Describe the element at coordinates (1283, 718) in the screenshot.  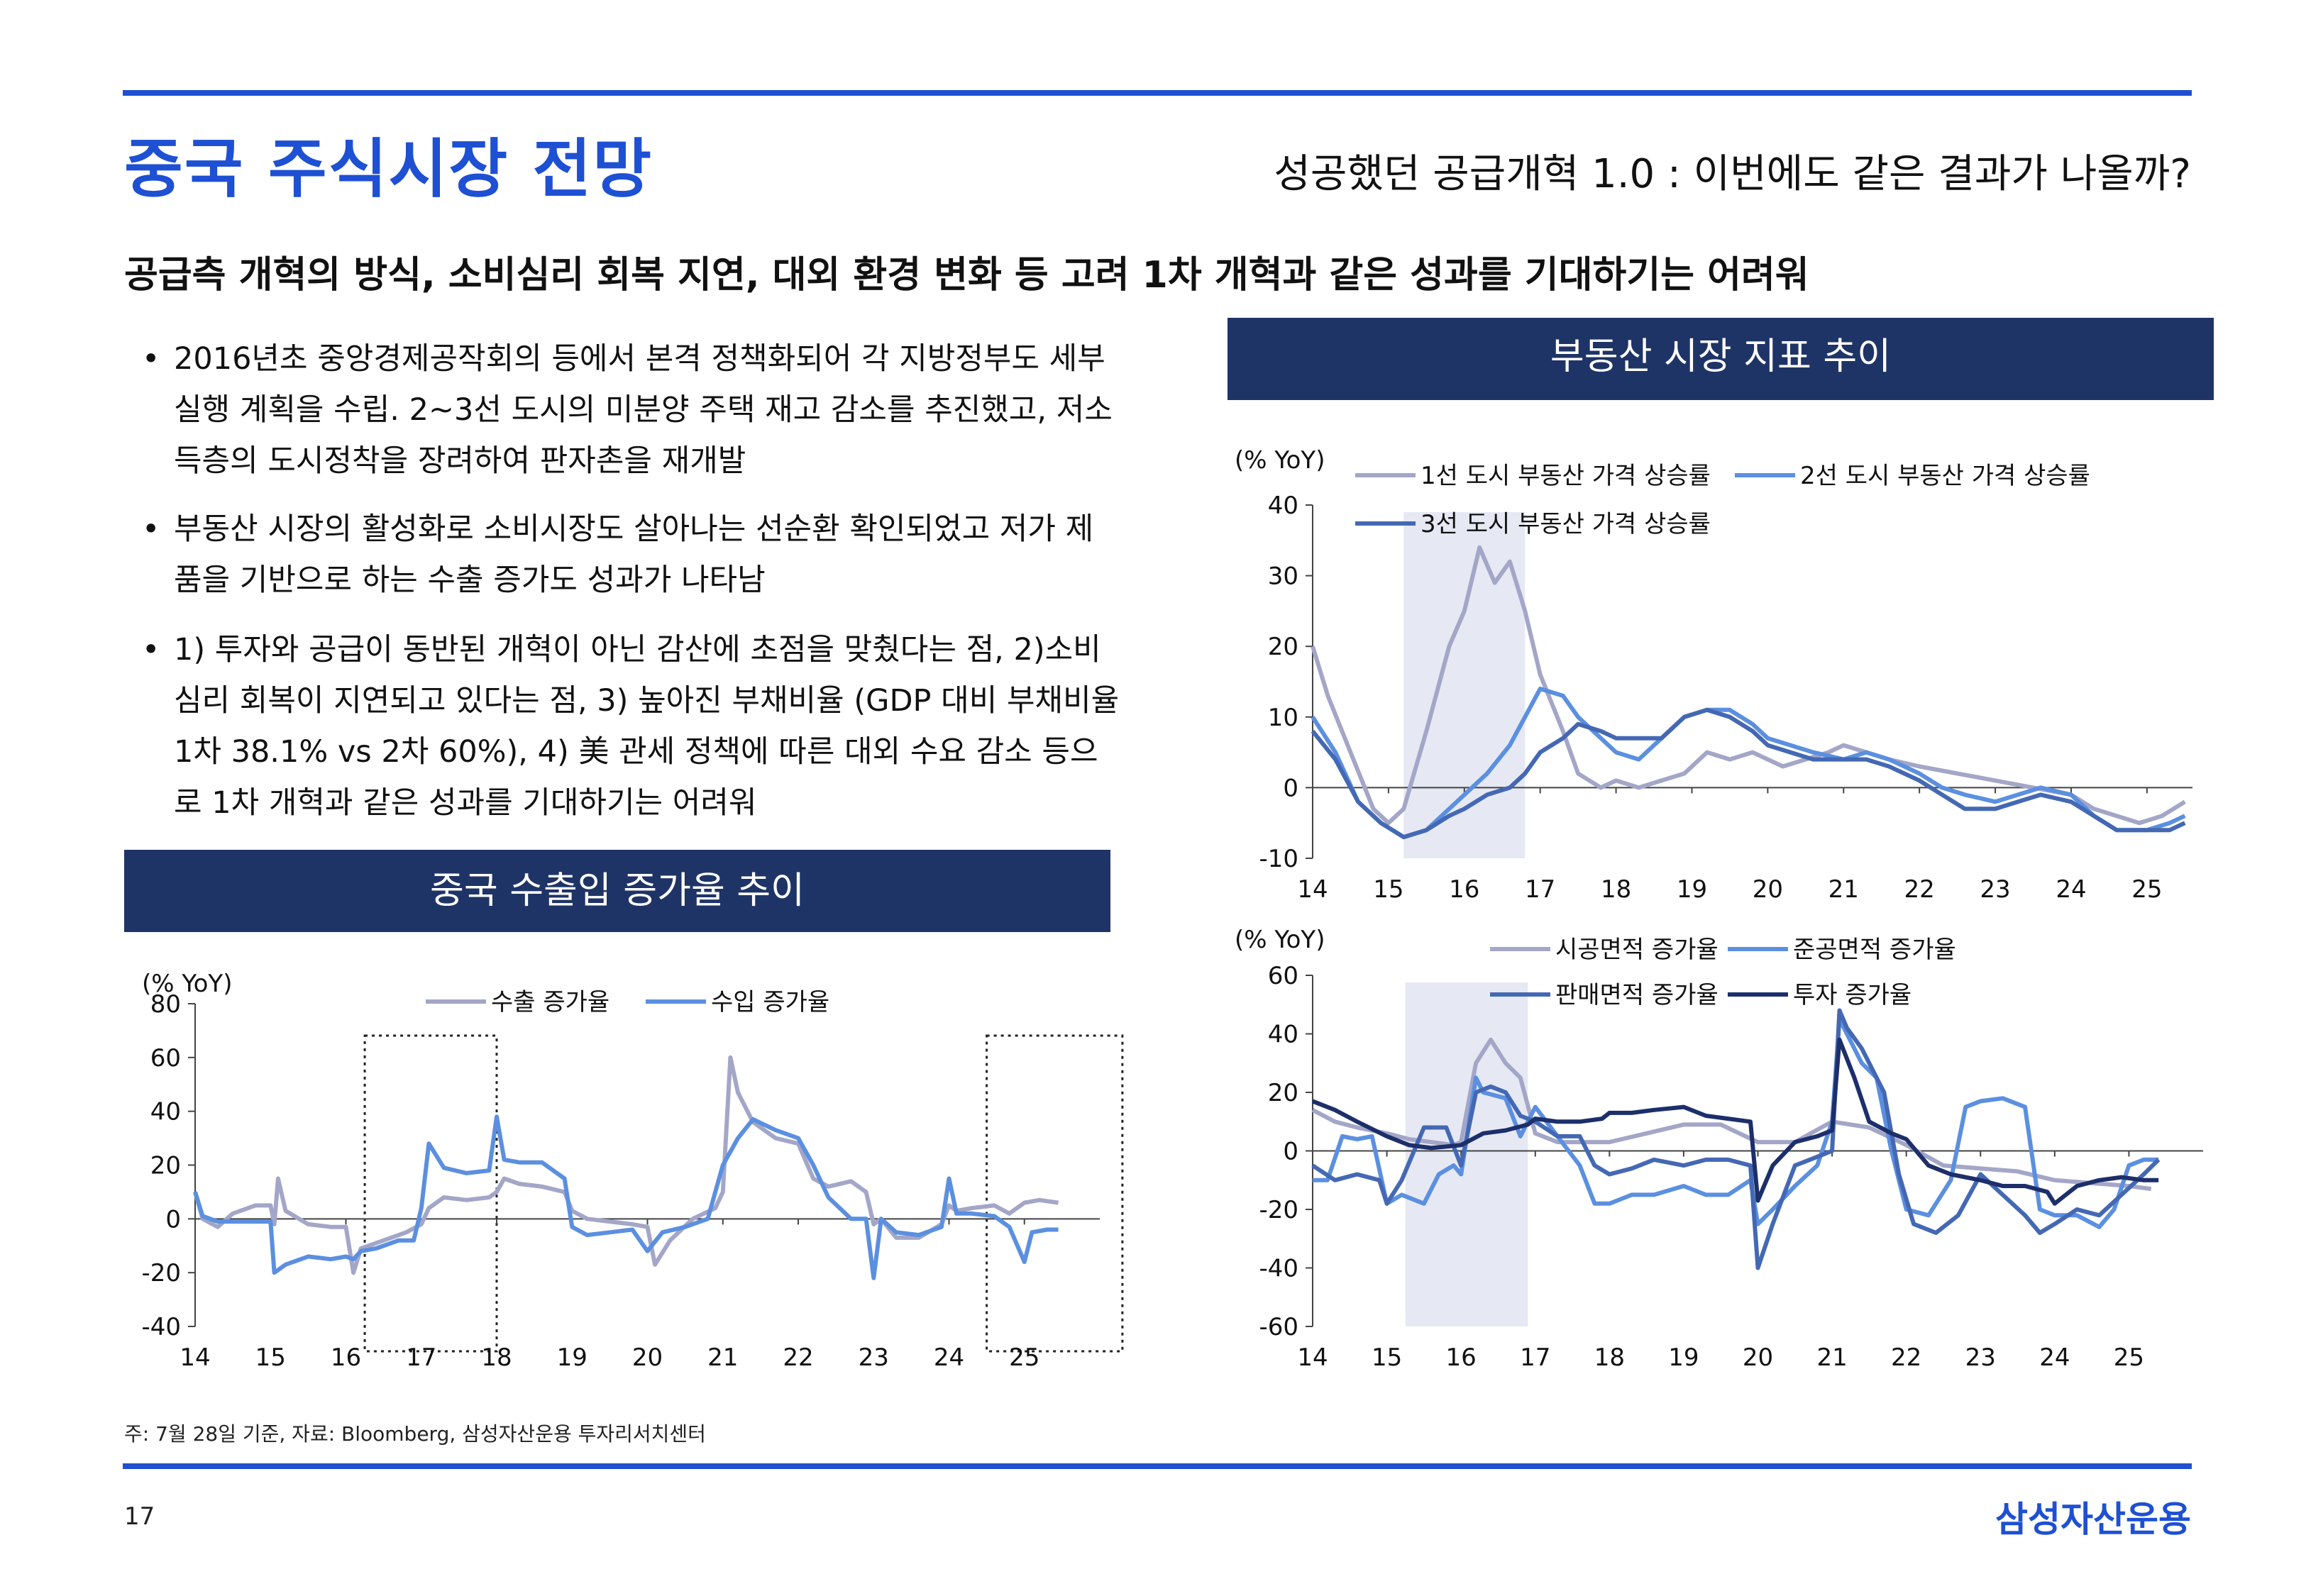
I see `y-tick-label: 10` at that location.